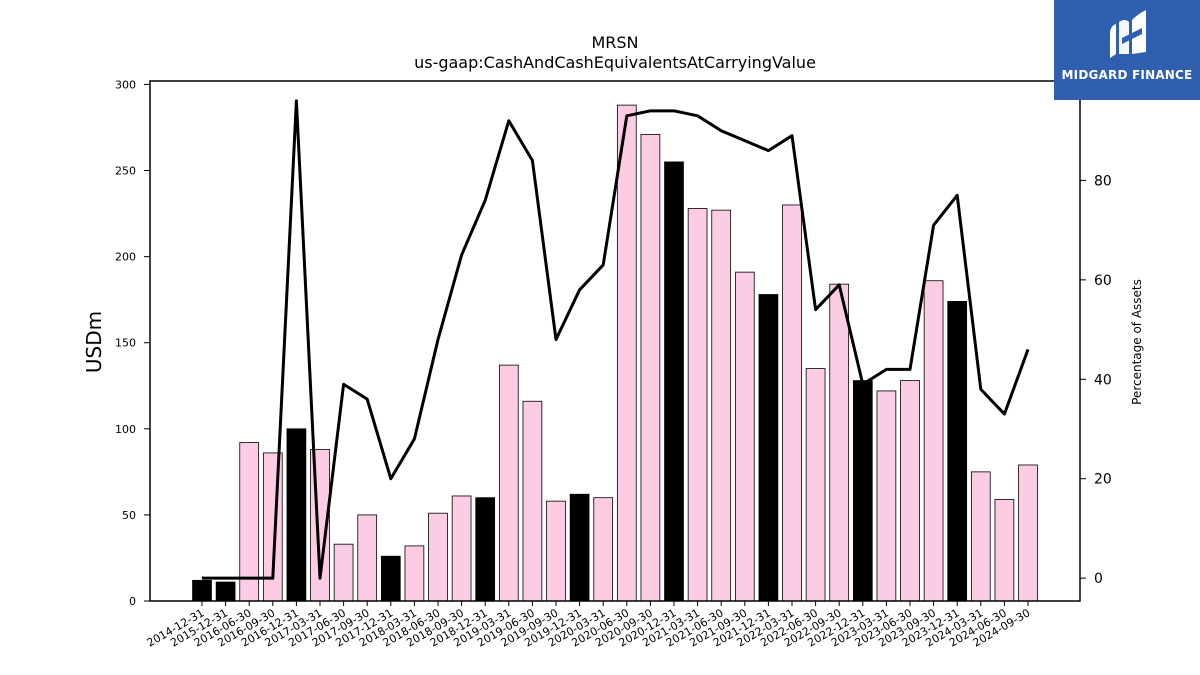  Describe the element at coordinates (1137, 342) in the screenshot. I see `y-axis-label-right: Percentage of Assets` at that location.